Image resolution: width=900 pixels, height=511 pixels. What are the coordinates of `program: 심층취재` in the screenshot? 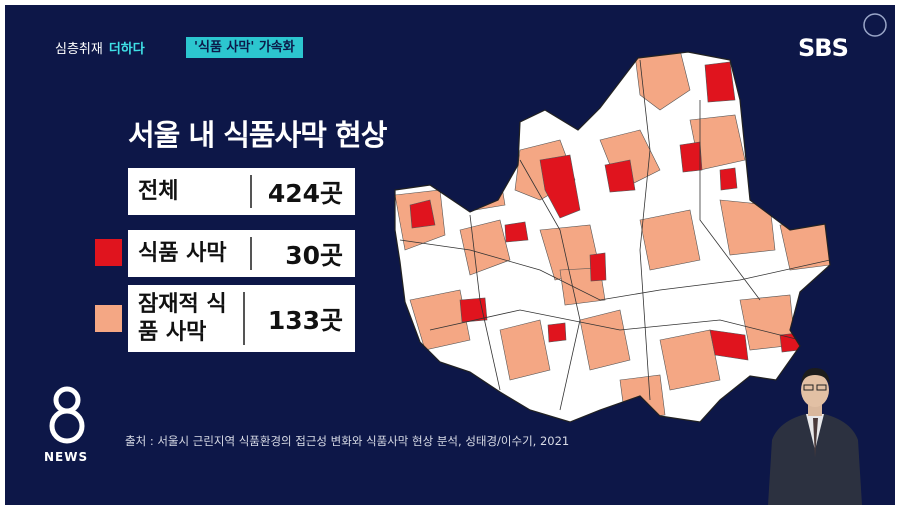 It's located at (79, 49).